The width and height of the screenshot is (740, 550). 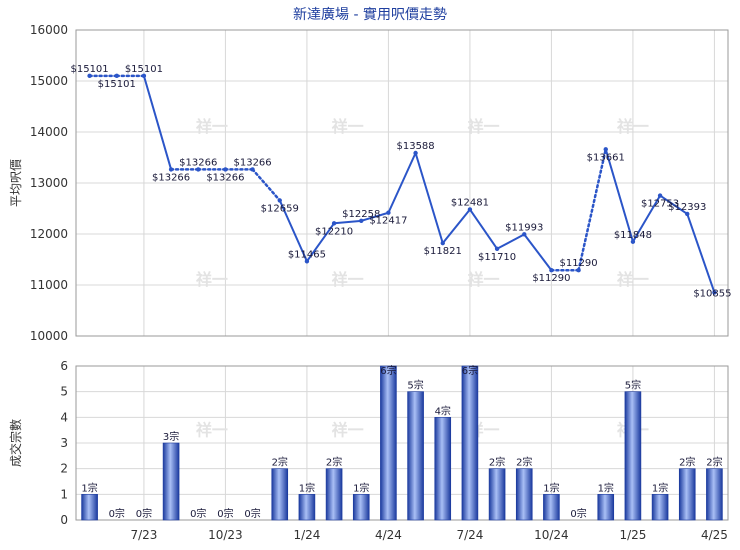 What do you see at coordinates (49, 81) in the screenshot?
I see `y-tick-label: 15000` at bounding box center [49, 81].